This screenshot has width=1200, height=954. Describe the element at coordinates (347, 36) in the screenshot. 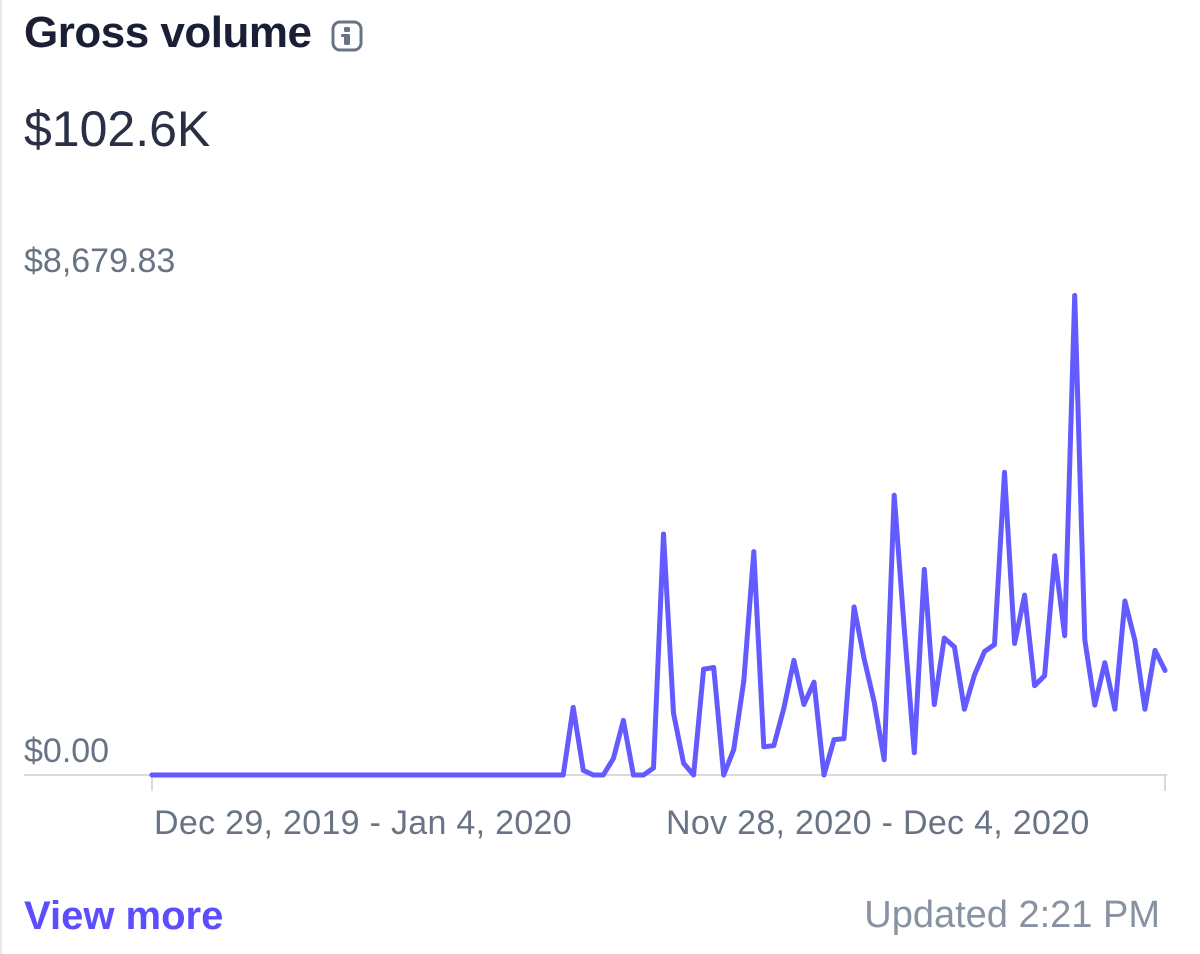

I see `info-icon` at that location.